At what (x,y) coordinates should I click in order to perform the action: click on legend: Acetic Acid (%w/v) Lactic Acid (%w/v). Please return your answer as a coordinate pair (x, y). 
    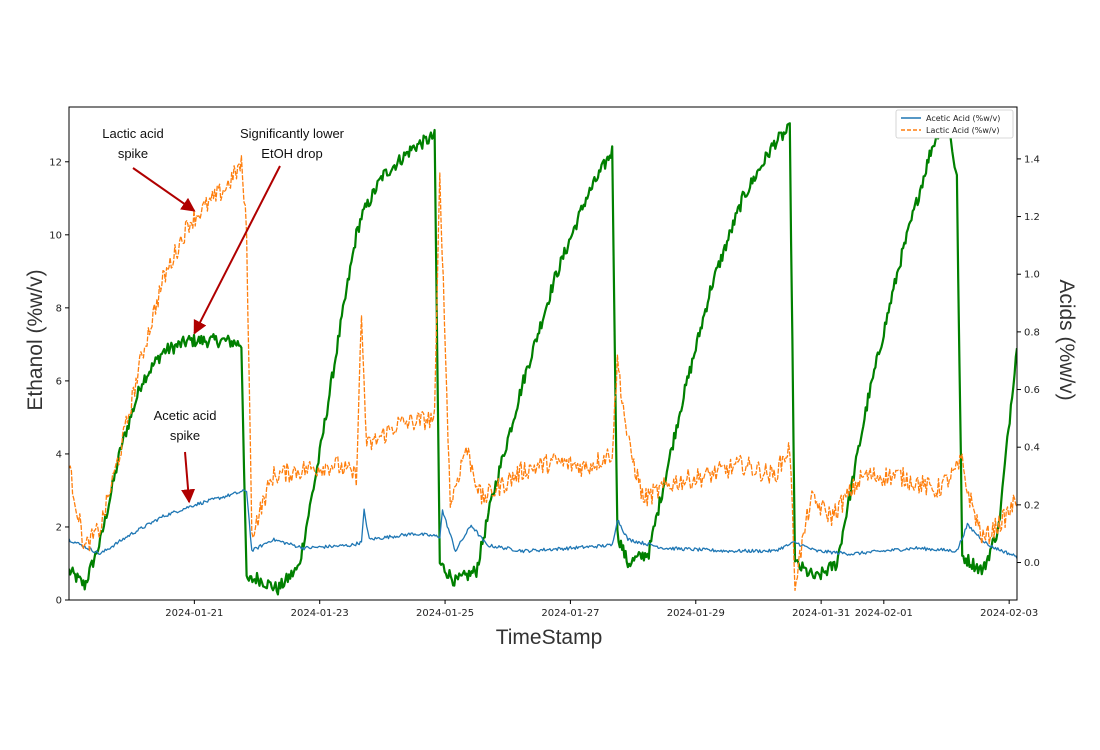
    Looking at the image, I should click on (954, 124).